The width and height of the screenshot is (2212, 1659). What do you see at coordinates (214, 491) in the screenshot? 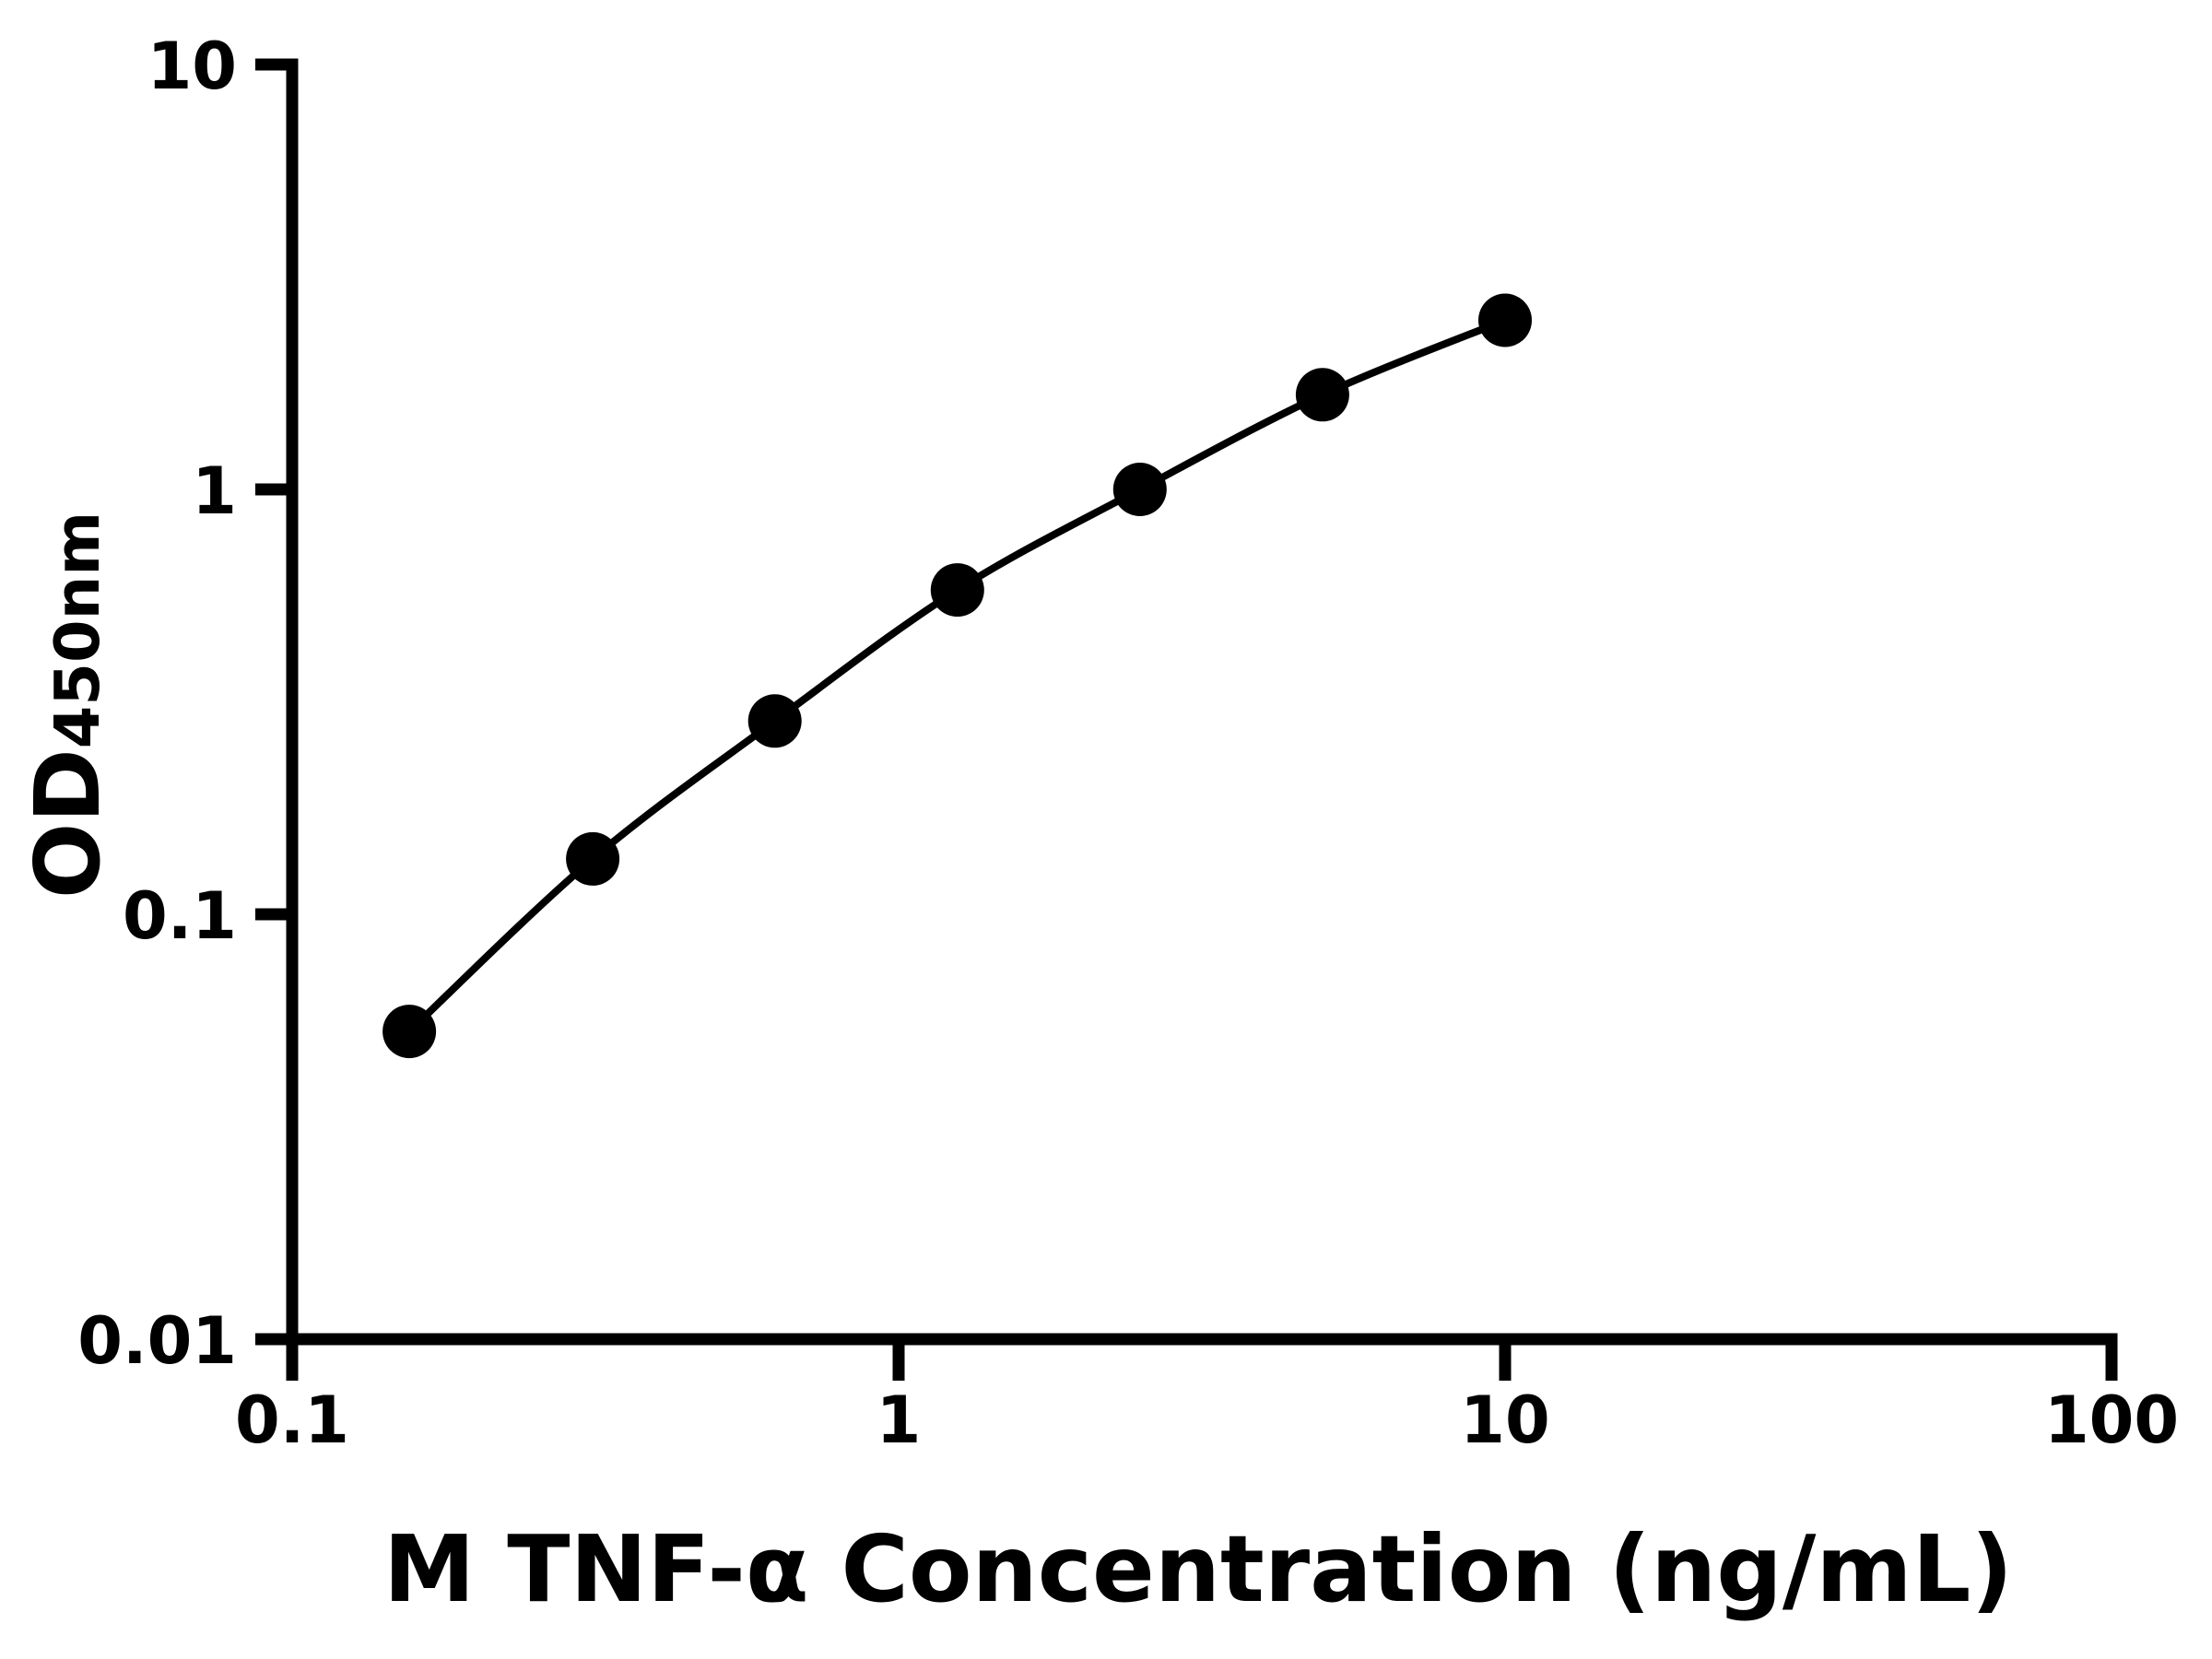
I see `y-tick-label-1: 1` at bounding box center [214, 491].